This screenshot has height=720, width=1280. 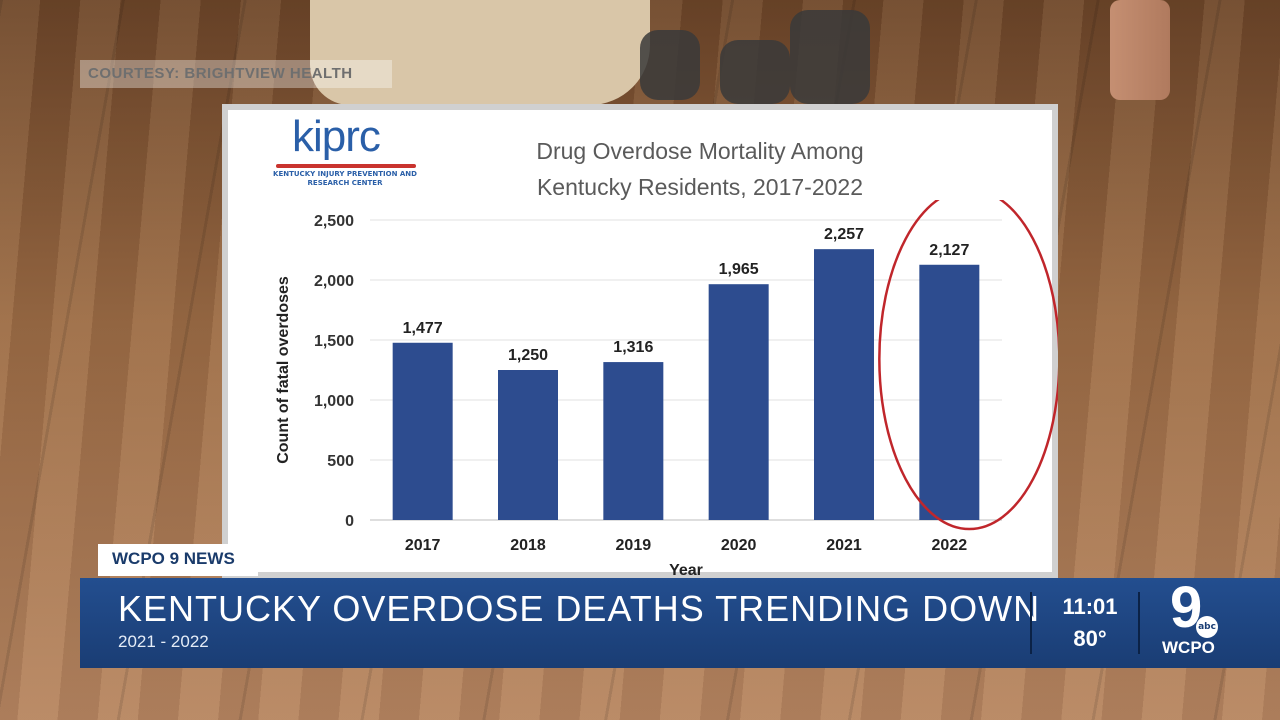 What do you see at coordinates (1188, 647) in the screenshot?
I see `station-name: WCPO` at bounding box center [1188, 647].